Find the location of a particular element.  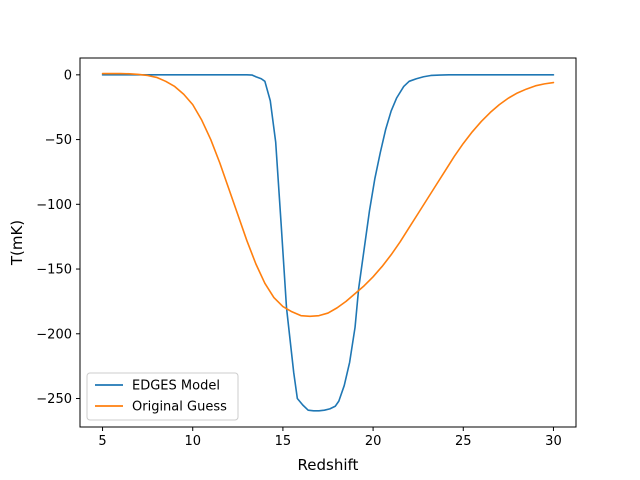

y-tick-label: −50 is located at coordinates (58, 140).